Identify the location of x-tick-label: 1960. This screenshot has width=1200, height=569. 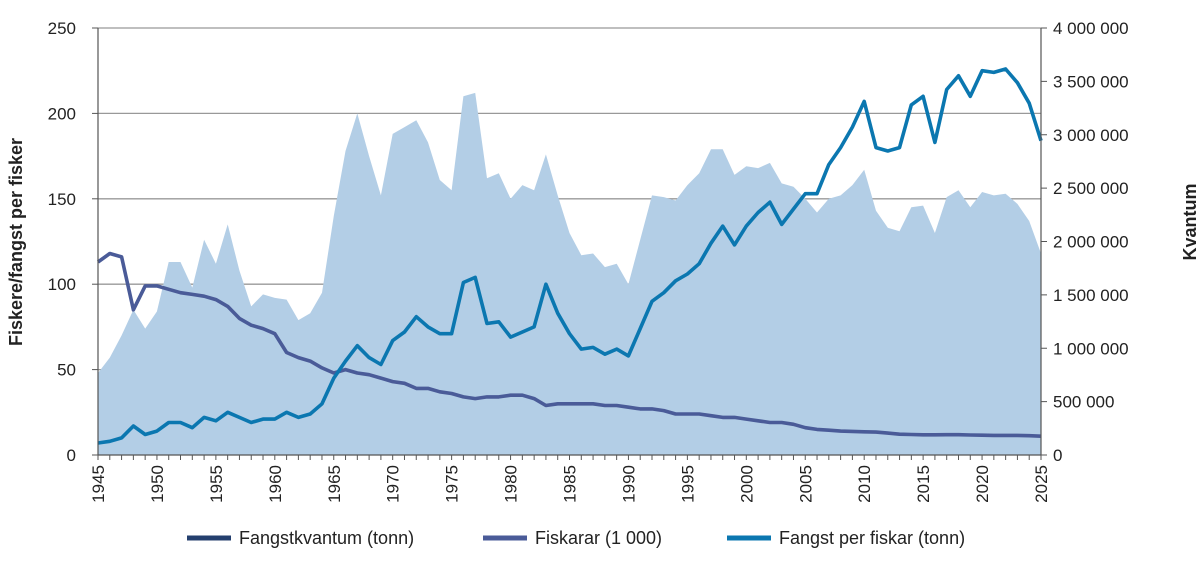
(275, 484).